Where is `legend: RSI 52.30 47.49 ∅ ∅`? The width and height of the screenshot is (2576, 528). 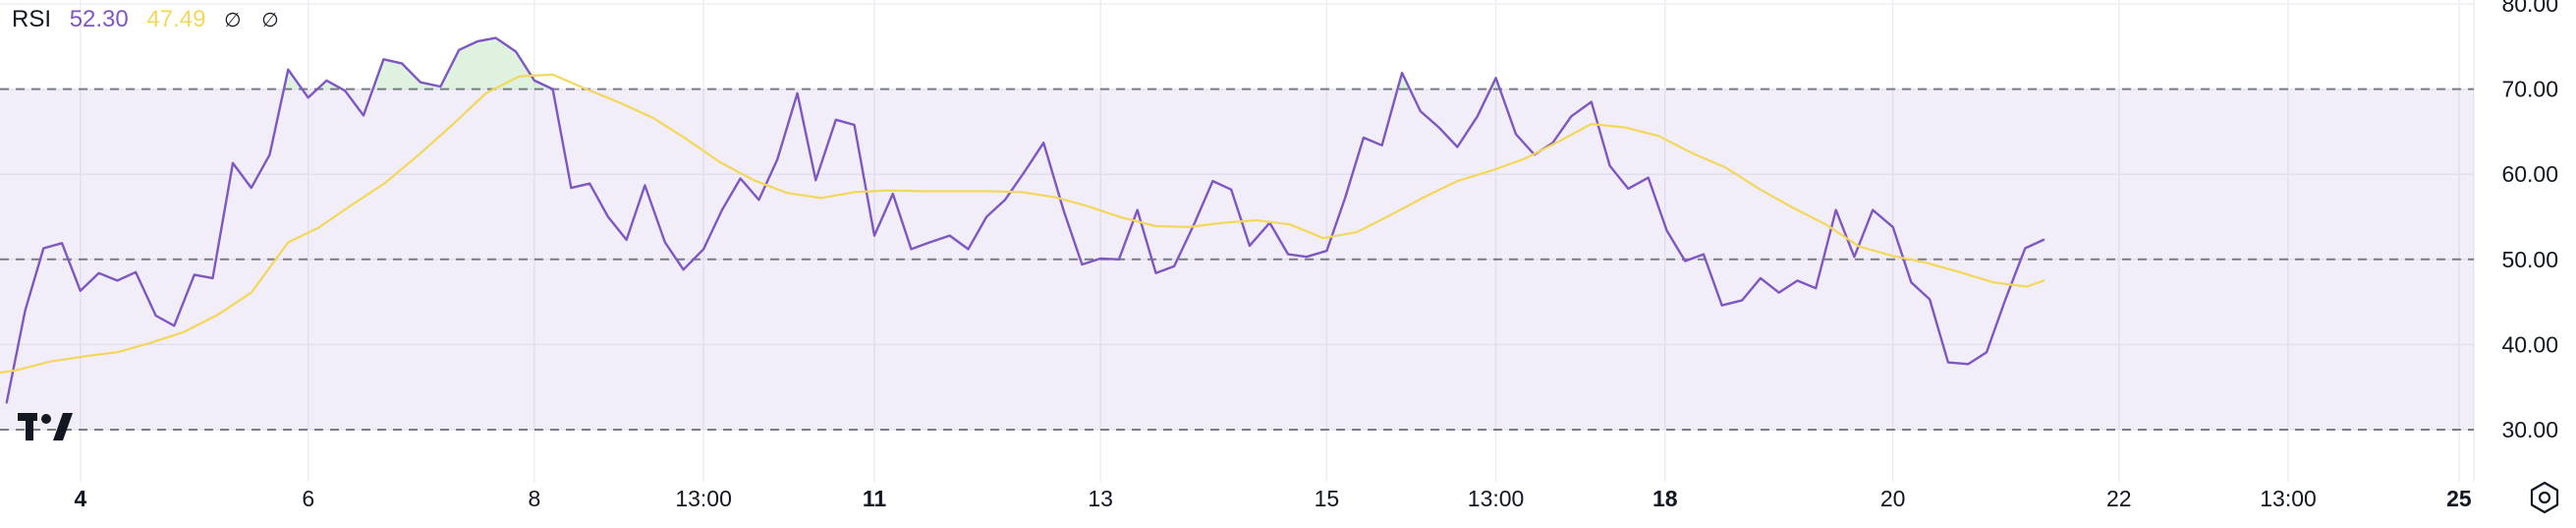
legend: RSI 52.30 47.49 ∅ ∅ is located at coordinates (152, 20).